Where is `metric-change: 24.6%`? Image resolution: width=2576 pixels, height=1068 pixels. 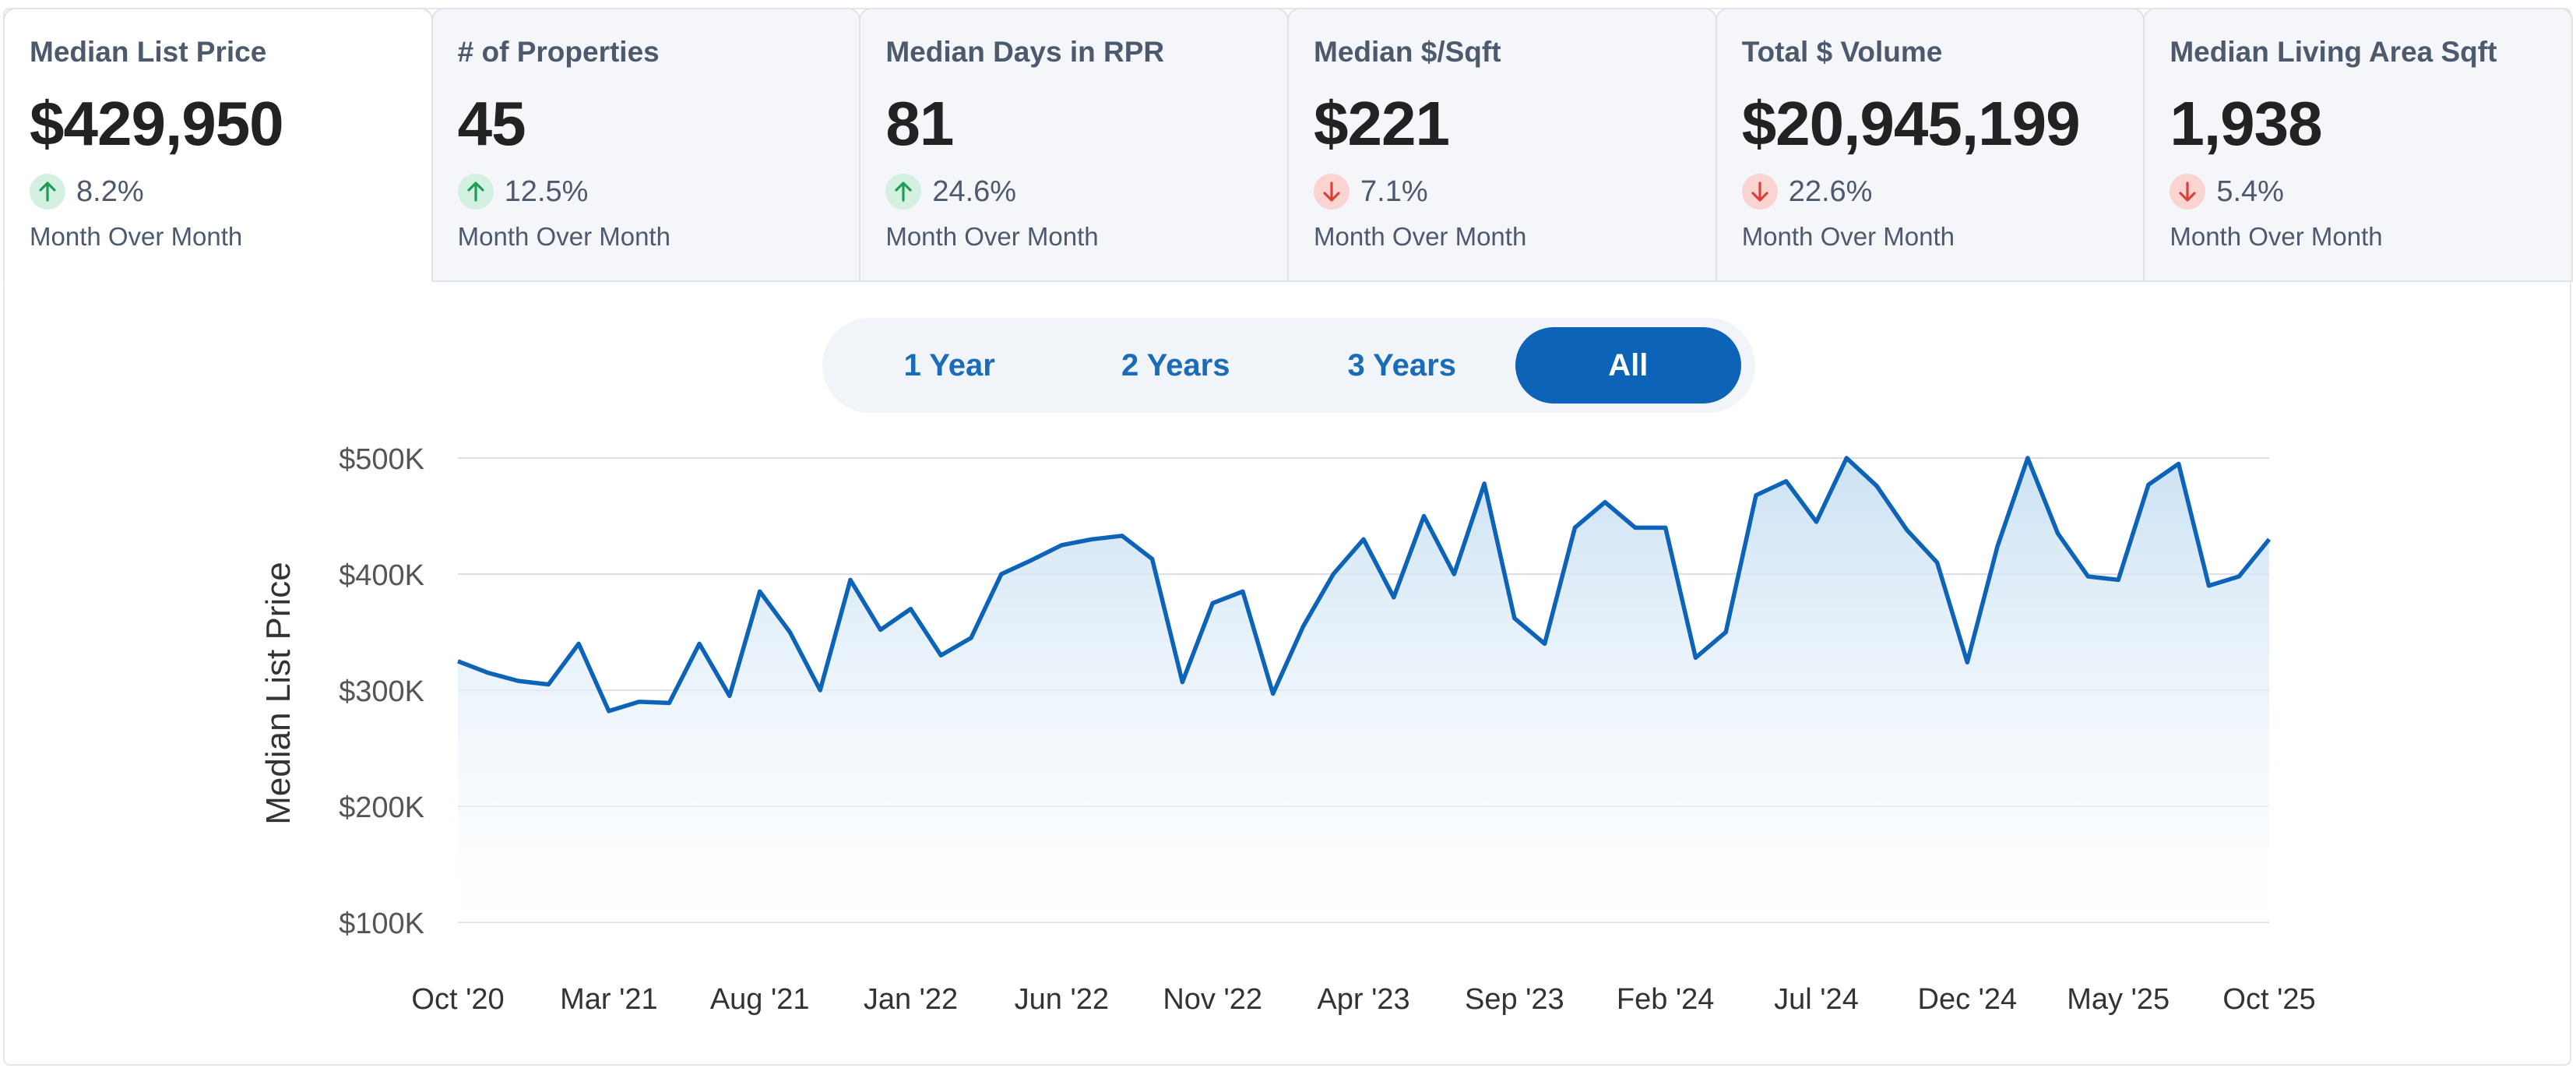
metric-change: 24.6% is located at coordinates (1086, 192).